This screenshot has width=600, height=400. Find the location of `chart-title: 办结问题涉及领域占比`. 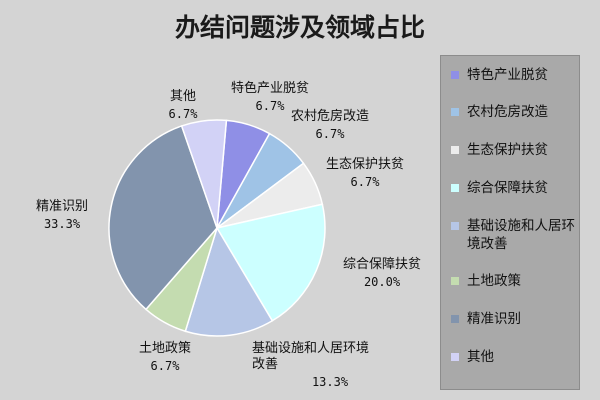

chart-title: 办结问题涉及领域占比 is located at coordinates (299, 27).